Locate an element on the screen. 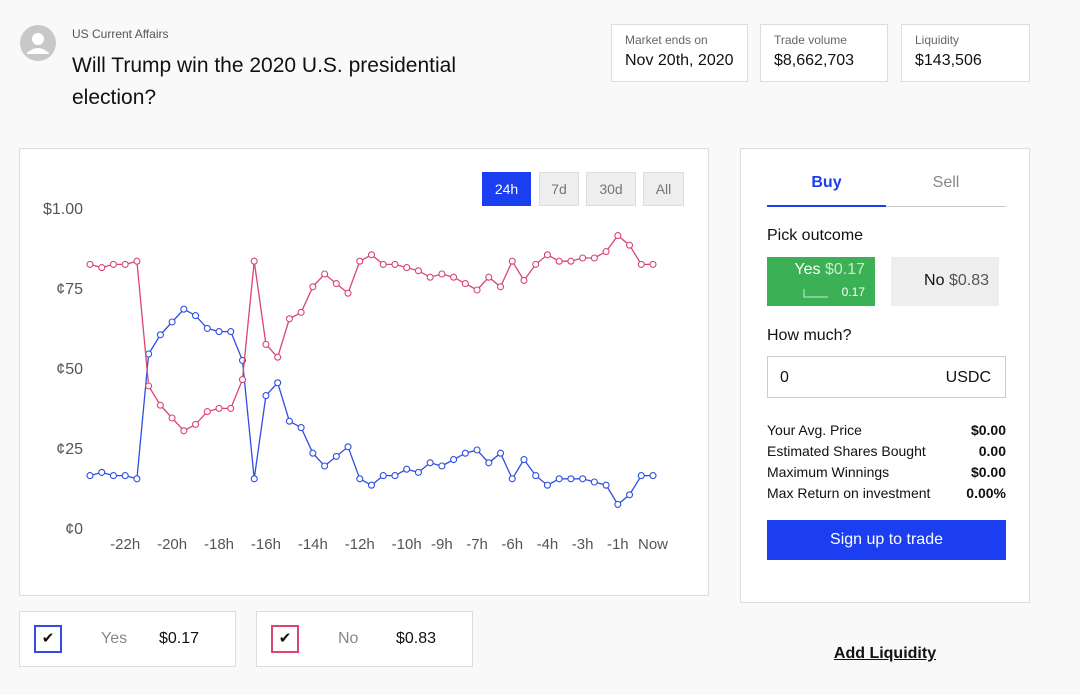 This screenshot has height=695, width=1080. outcome-name: Yes is located at coordinates (807, 269).